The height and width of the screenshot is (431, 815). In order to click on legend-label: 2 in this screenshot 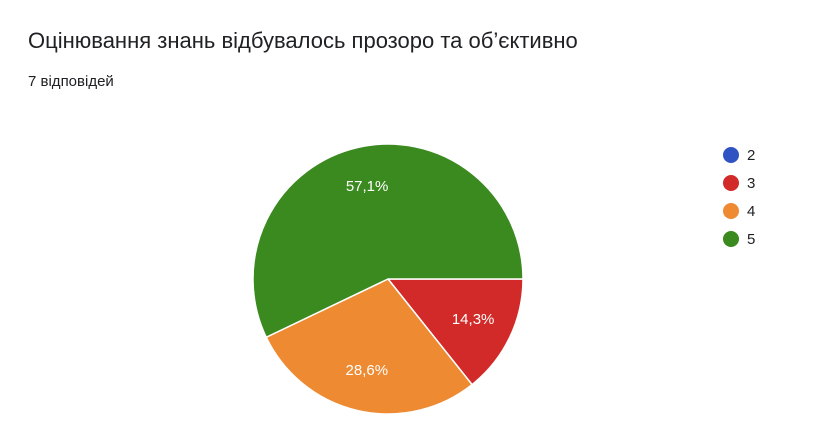, I will do `click(751, 155)`.